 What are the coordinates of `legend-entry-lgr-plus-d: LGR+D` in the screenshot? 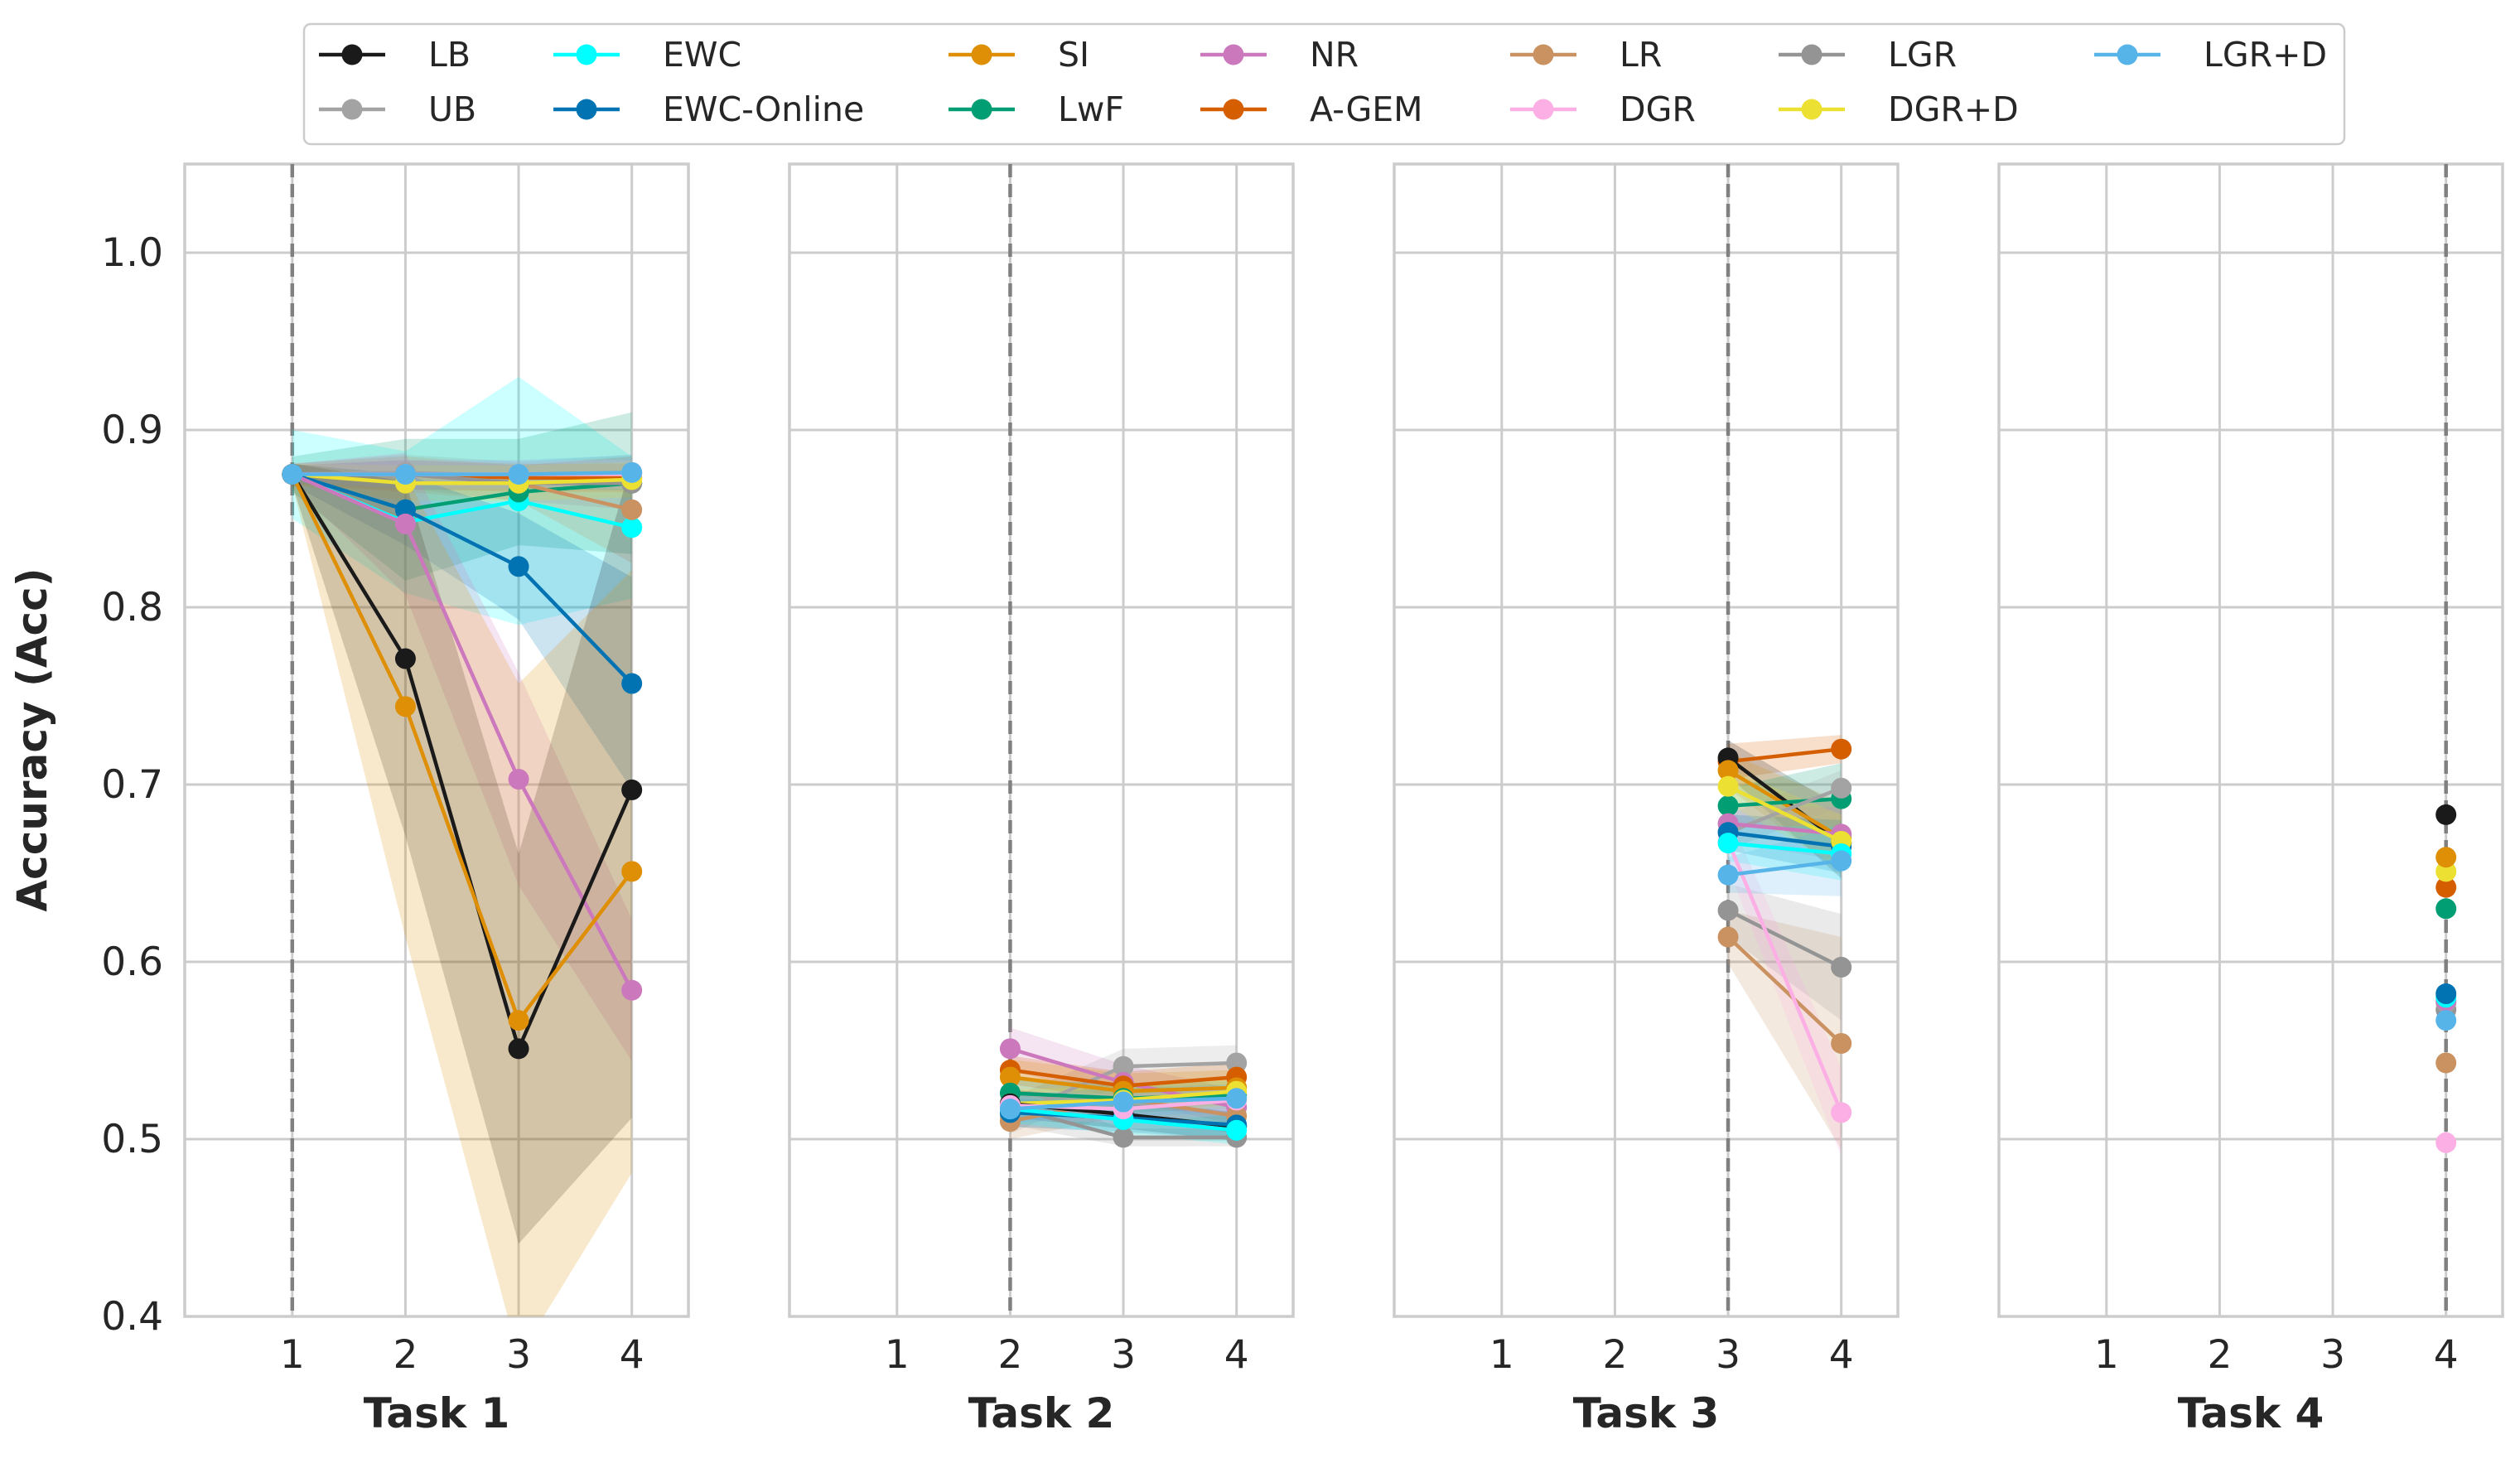 It's located at (2210, 55).